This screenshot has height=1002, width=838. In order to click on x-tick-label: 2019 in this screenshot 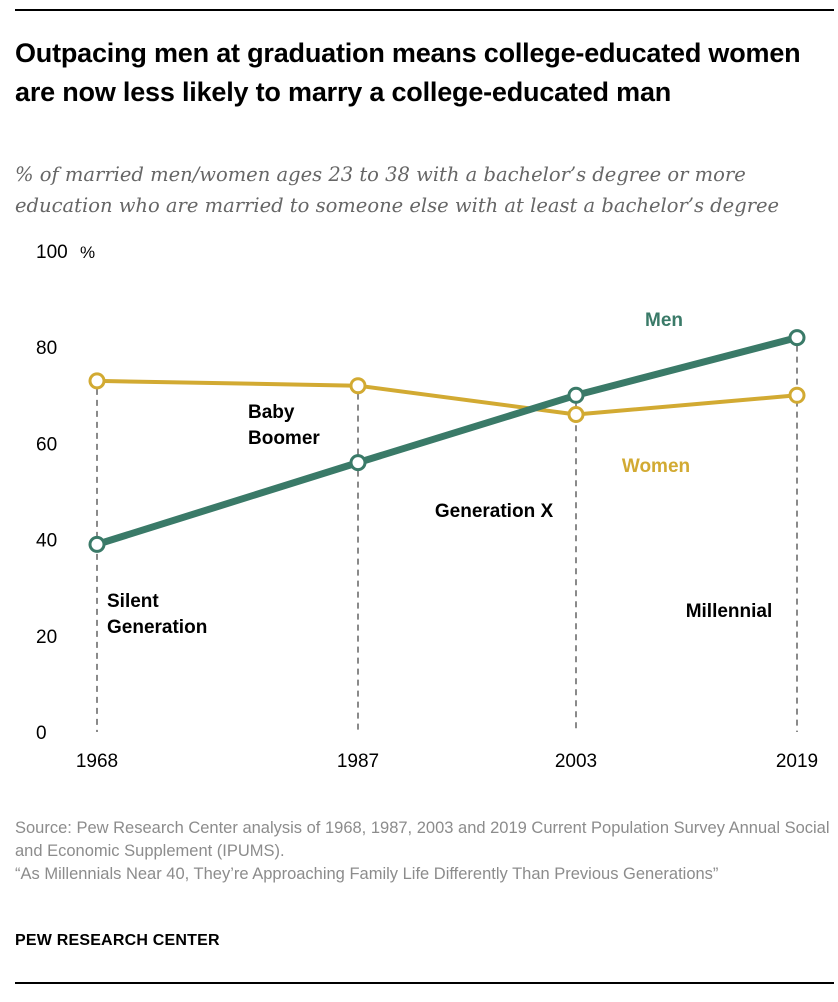, I will do `click(797, 761)`.